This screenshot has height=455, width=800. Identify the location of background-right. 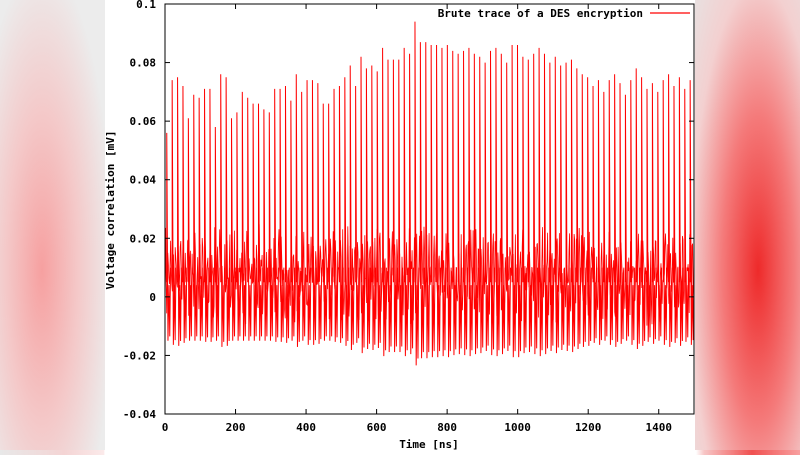
(747, 225).